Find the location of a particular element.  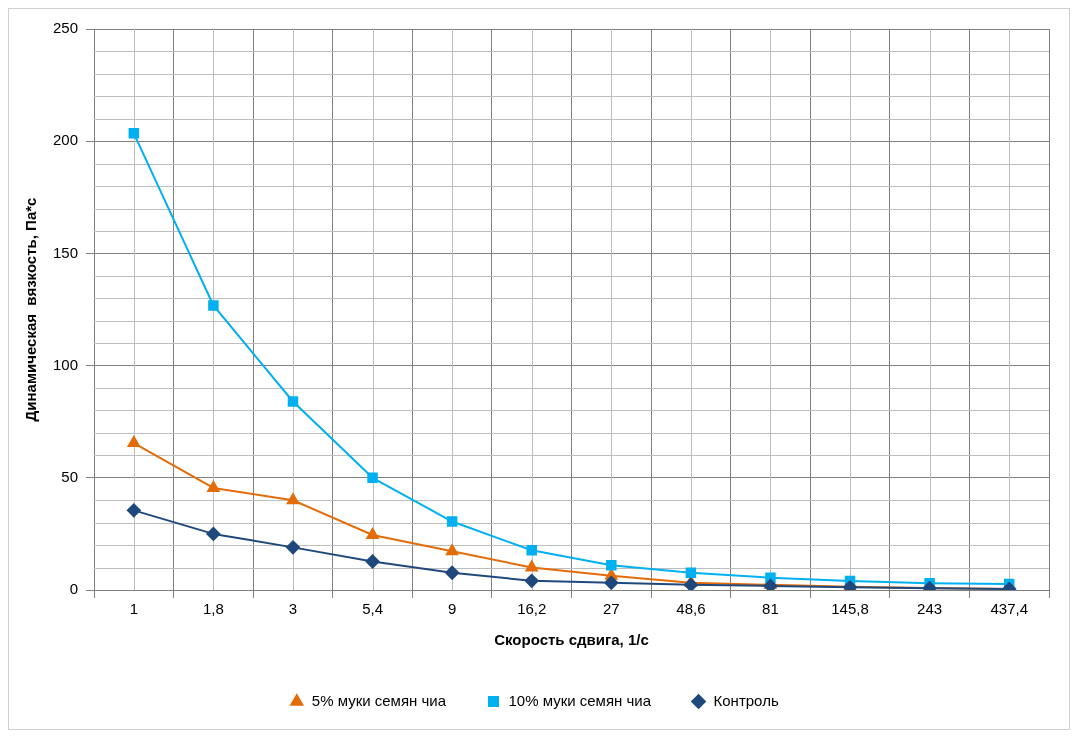

y-tick-label: 200 is located at coordinates (66, 140).